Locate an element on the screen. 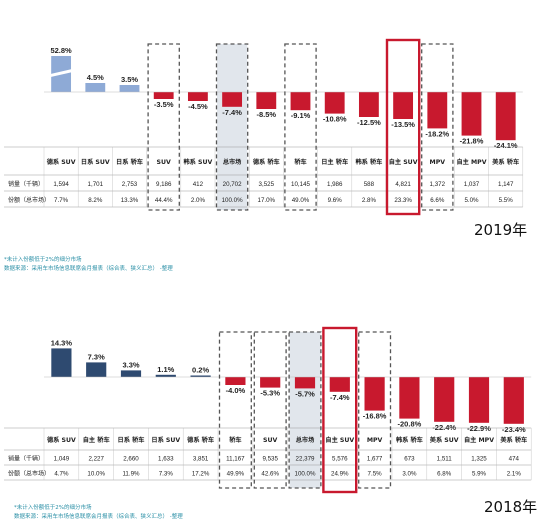  share-cell: 7.3% is located at coordinates (166, 474).